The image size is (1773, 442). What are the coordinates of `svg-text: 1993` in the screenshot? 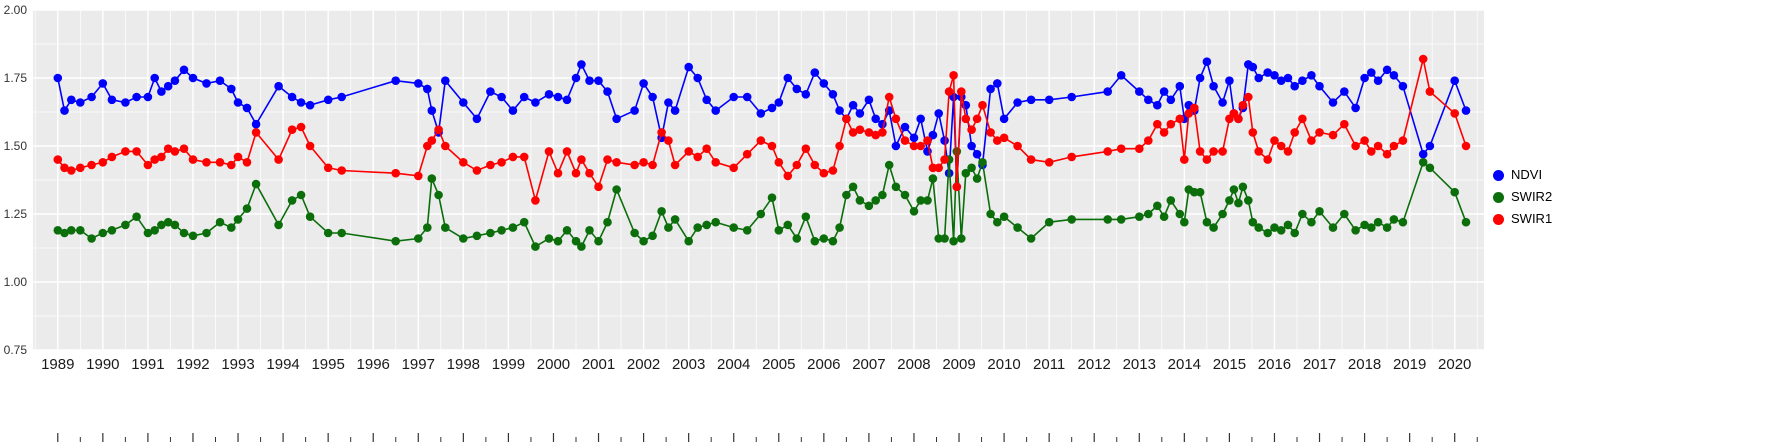 It's located at (237, 364).